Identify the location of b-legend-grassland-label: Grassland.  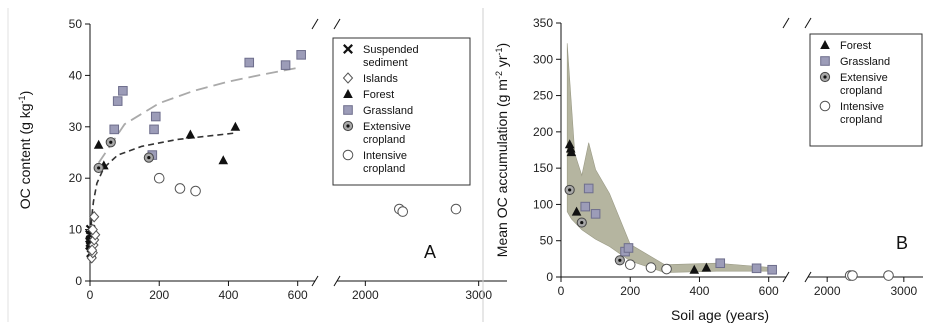
(865, 62).